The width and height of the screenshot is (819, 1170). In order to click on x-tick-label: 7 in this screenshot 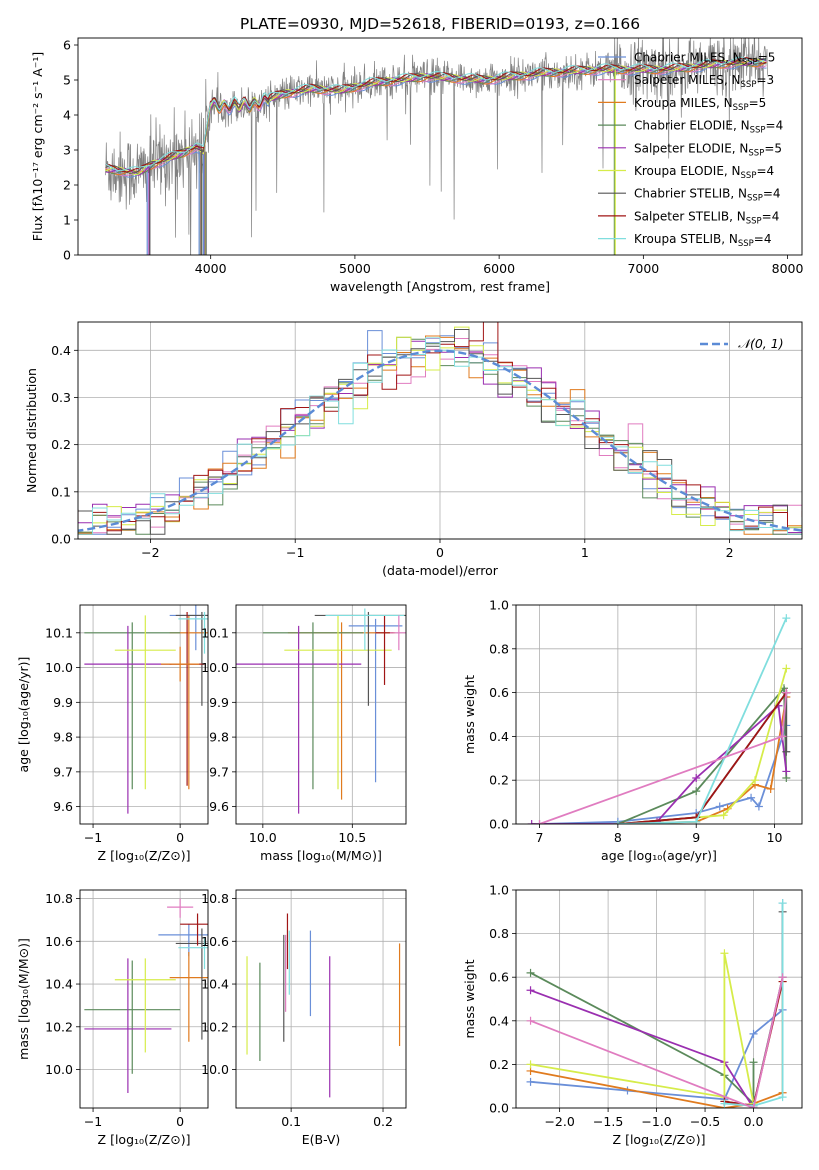, I will do `click(540, 837)`.